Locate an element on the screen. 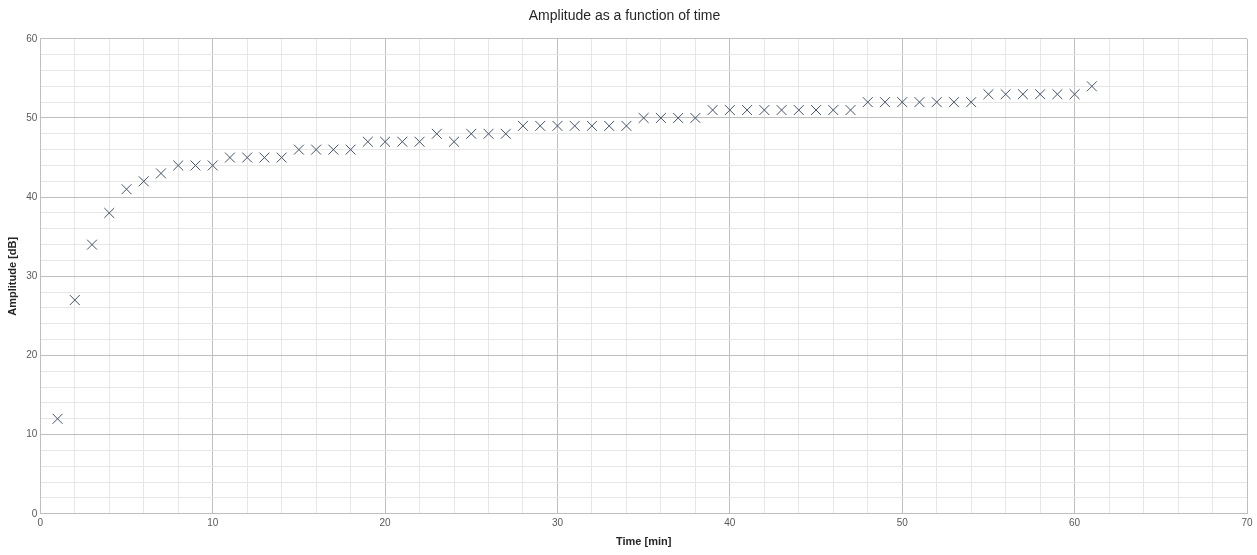 Image resolution: width=1257 pixels, height=555 pixels. x-tick-label: 40 is located at coordinates (730, 522).